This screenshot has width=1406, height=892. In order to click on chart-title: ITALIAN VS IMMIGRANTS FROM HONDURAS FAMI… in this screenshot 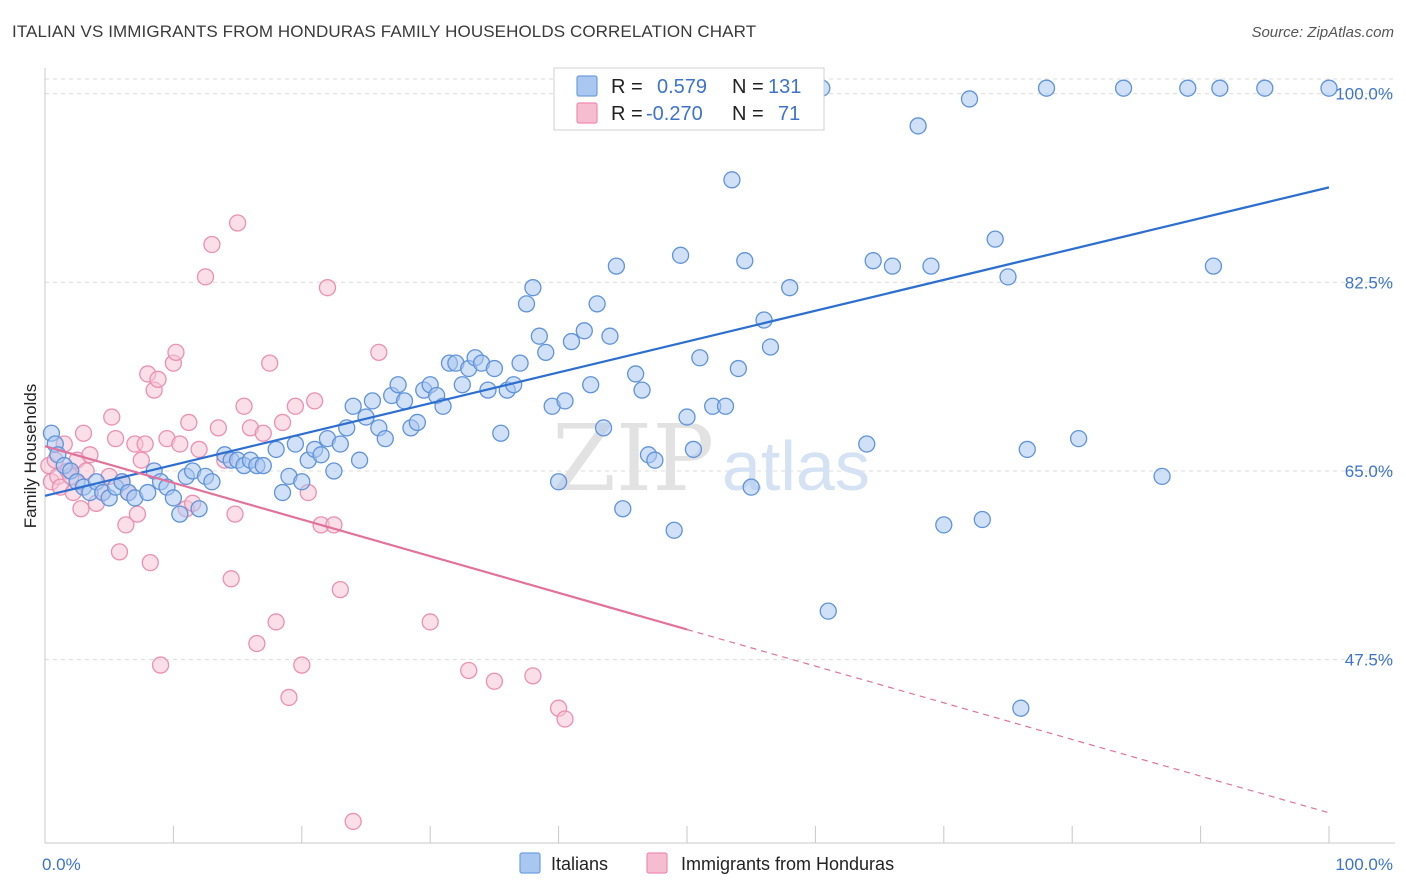, I will do `click(384, 31)`.